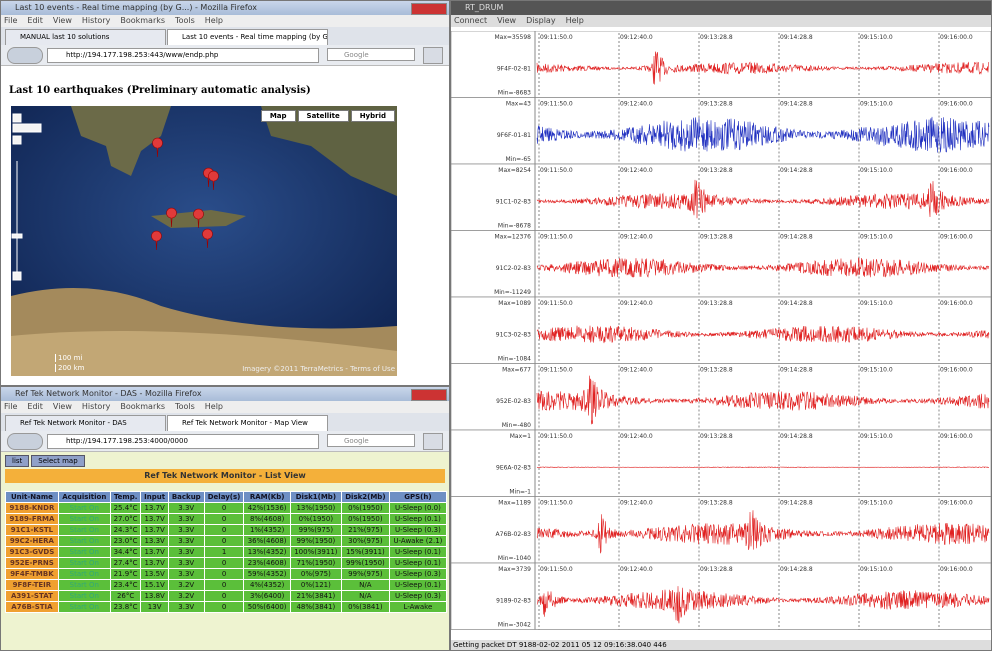 The height and width of the screenshot is (651, 992). Describe the element at coordinates (85, 423) in the screenshot. I see `tab: Ref Tek Network Monitor - DAS` at that location.